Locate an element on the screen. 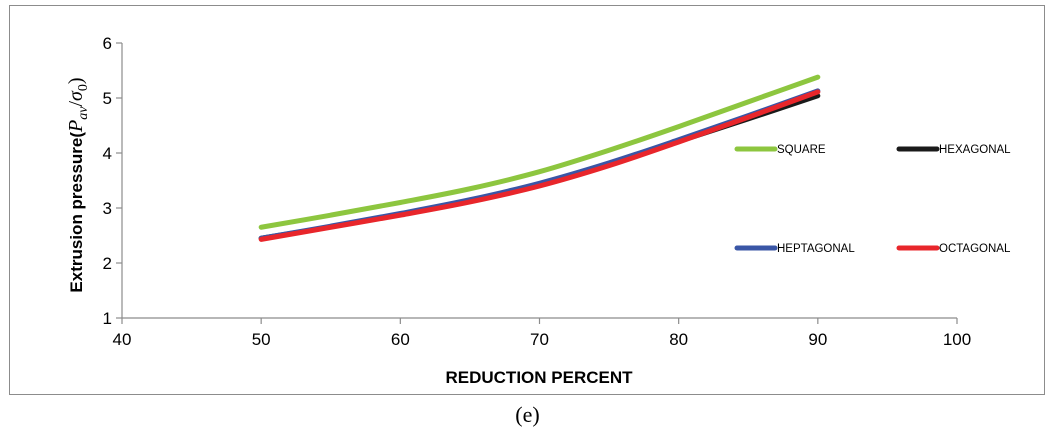  y-tick-label: 3 is located at coordinates (107, 208).